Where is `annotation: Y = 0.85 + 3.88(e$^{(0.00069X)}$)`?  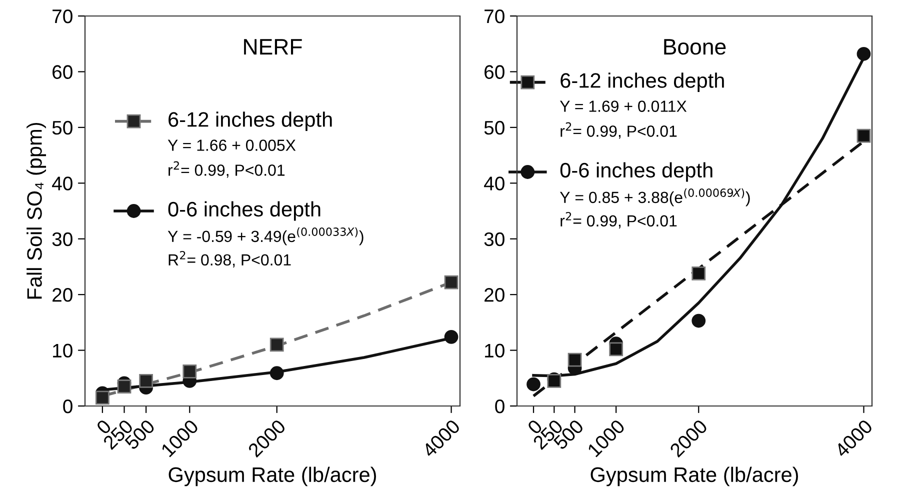 annotation: Y = 0.85 + 3.88(e$^{(0.00069X)}$) is located at coordinates (655, 197).